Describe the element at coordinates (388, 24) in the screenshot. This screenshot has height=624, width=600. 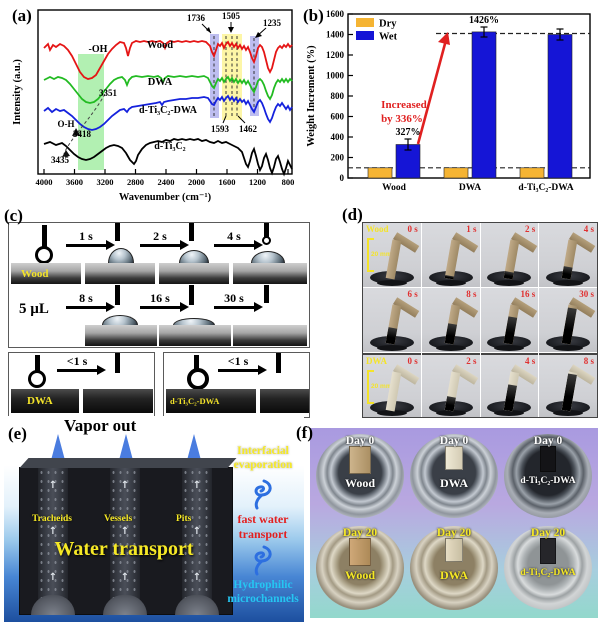
I see `legend-dry-label: Dry` at that location.